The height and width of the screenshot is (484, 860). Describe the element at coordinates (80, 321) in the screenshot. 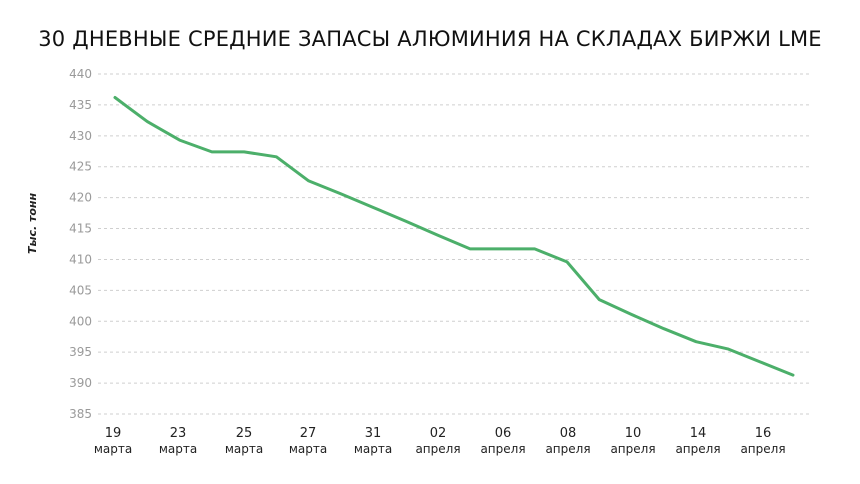

I see `y-tick-label: 400` at that location.